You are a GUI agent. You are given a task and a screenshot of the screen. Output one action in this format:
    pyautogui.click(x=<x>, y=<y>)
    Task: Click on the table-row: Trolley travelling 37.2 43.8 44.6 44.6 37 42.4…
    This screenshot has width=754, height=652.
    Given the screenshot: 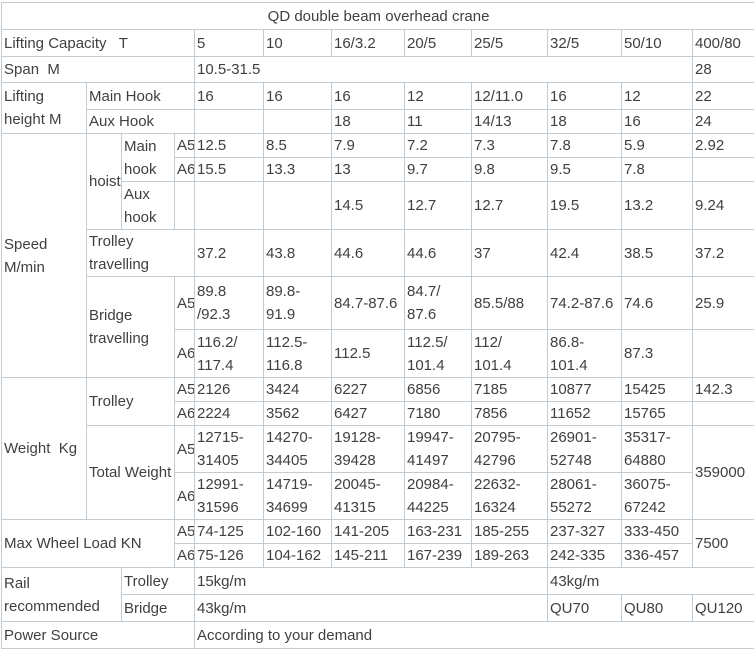 What is the action you would take?
    pyautogui.click(x=378, y=253)
    